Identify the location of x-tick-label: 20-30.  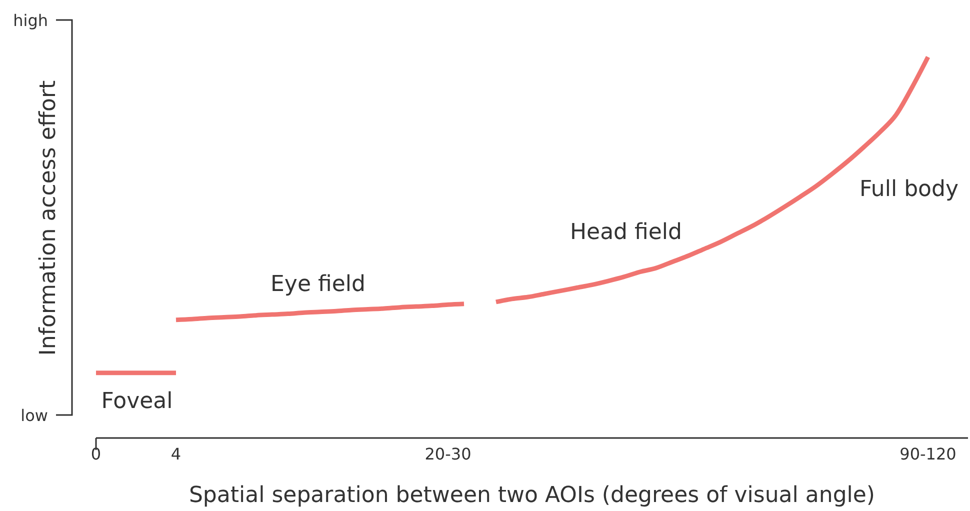
(448, 454).